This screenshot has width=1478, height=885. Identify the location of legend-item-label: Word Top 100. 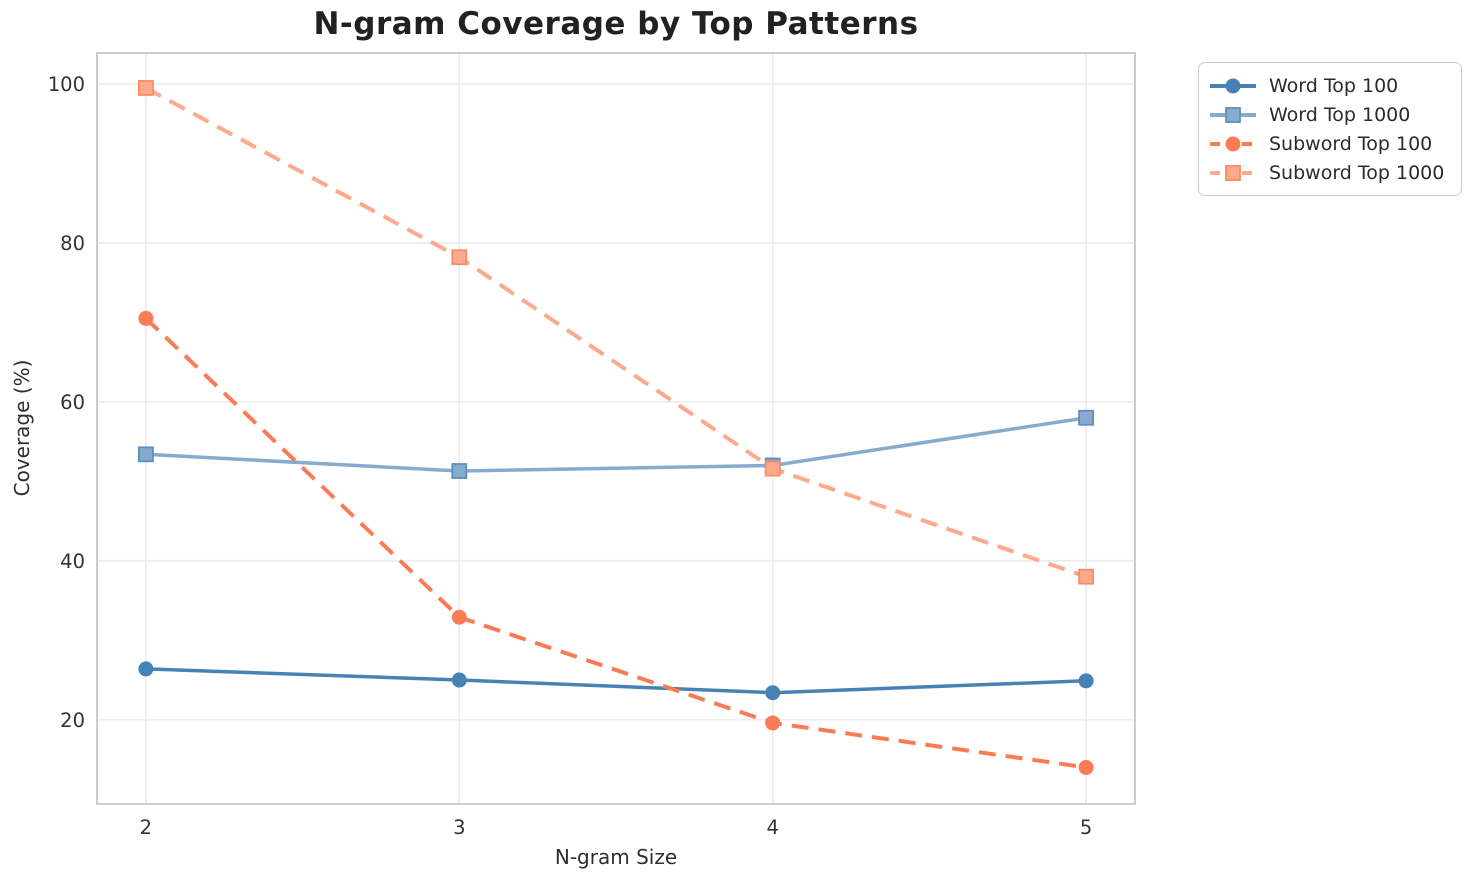
(1334, 85).